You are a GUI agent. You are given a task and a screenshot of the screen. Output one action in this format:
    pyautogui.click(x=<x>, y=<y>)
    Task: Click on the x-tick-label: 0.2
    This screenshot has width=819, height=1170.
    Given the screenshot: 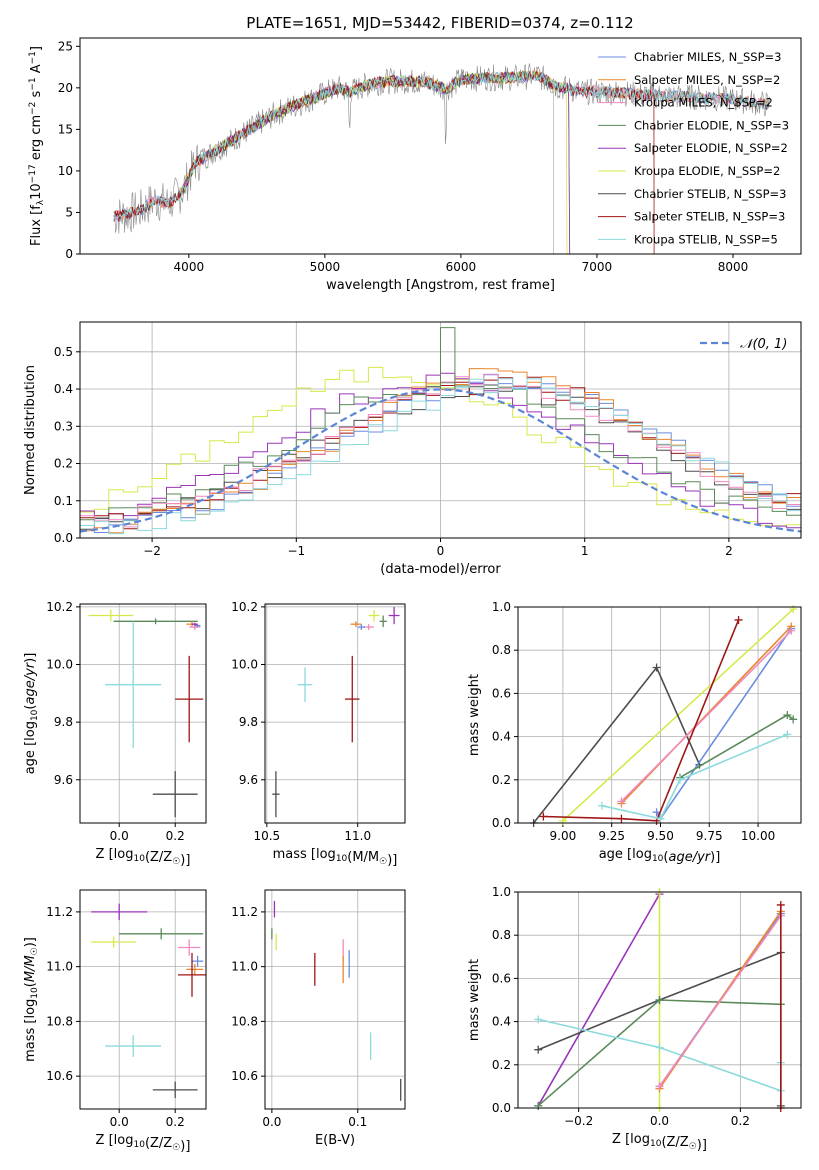 What is the action you would take?
    pyautogui.click(x=740, y=1121)
    